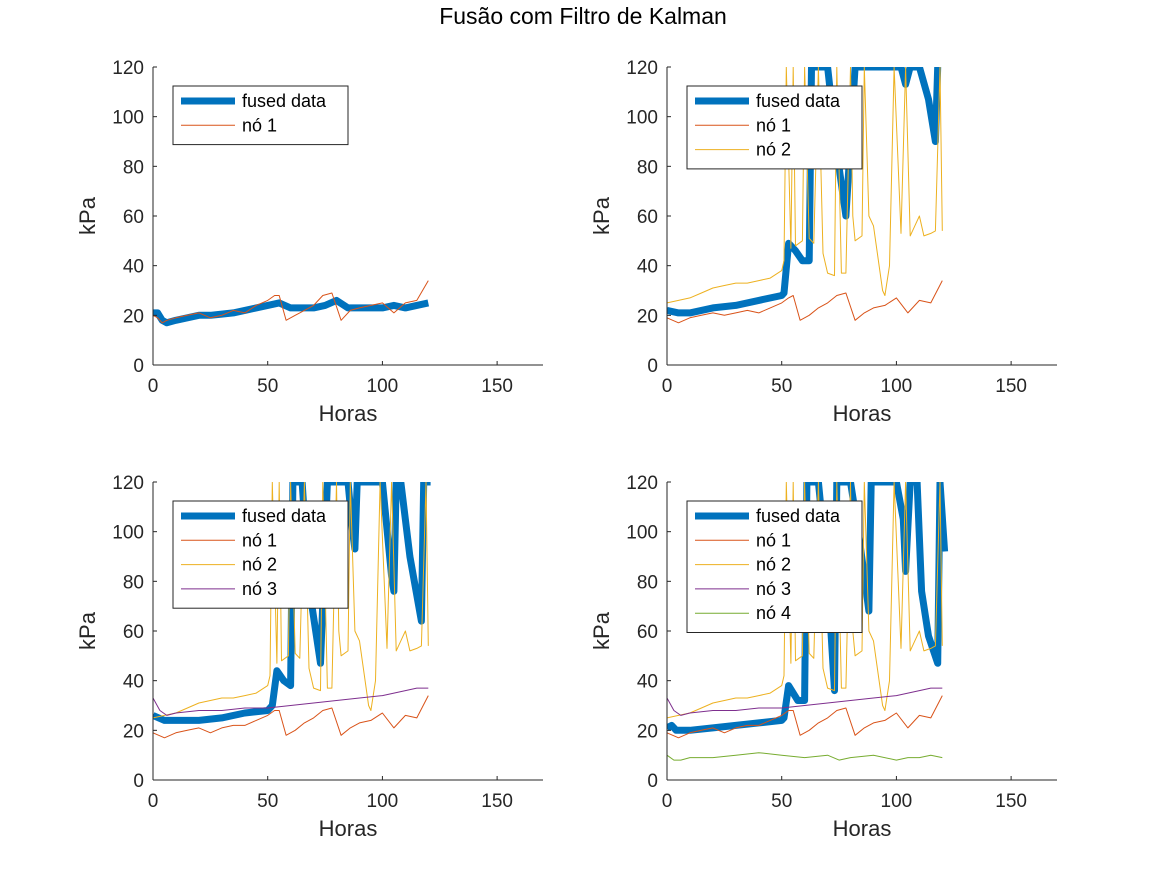  Describe the element at coordinates (805, 185) in the screenshot. I see `series-line-n2` at that location.